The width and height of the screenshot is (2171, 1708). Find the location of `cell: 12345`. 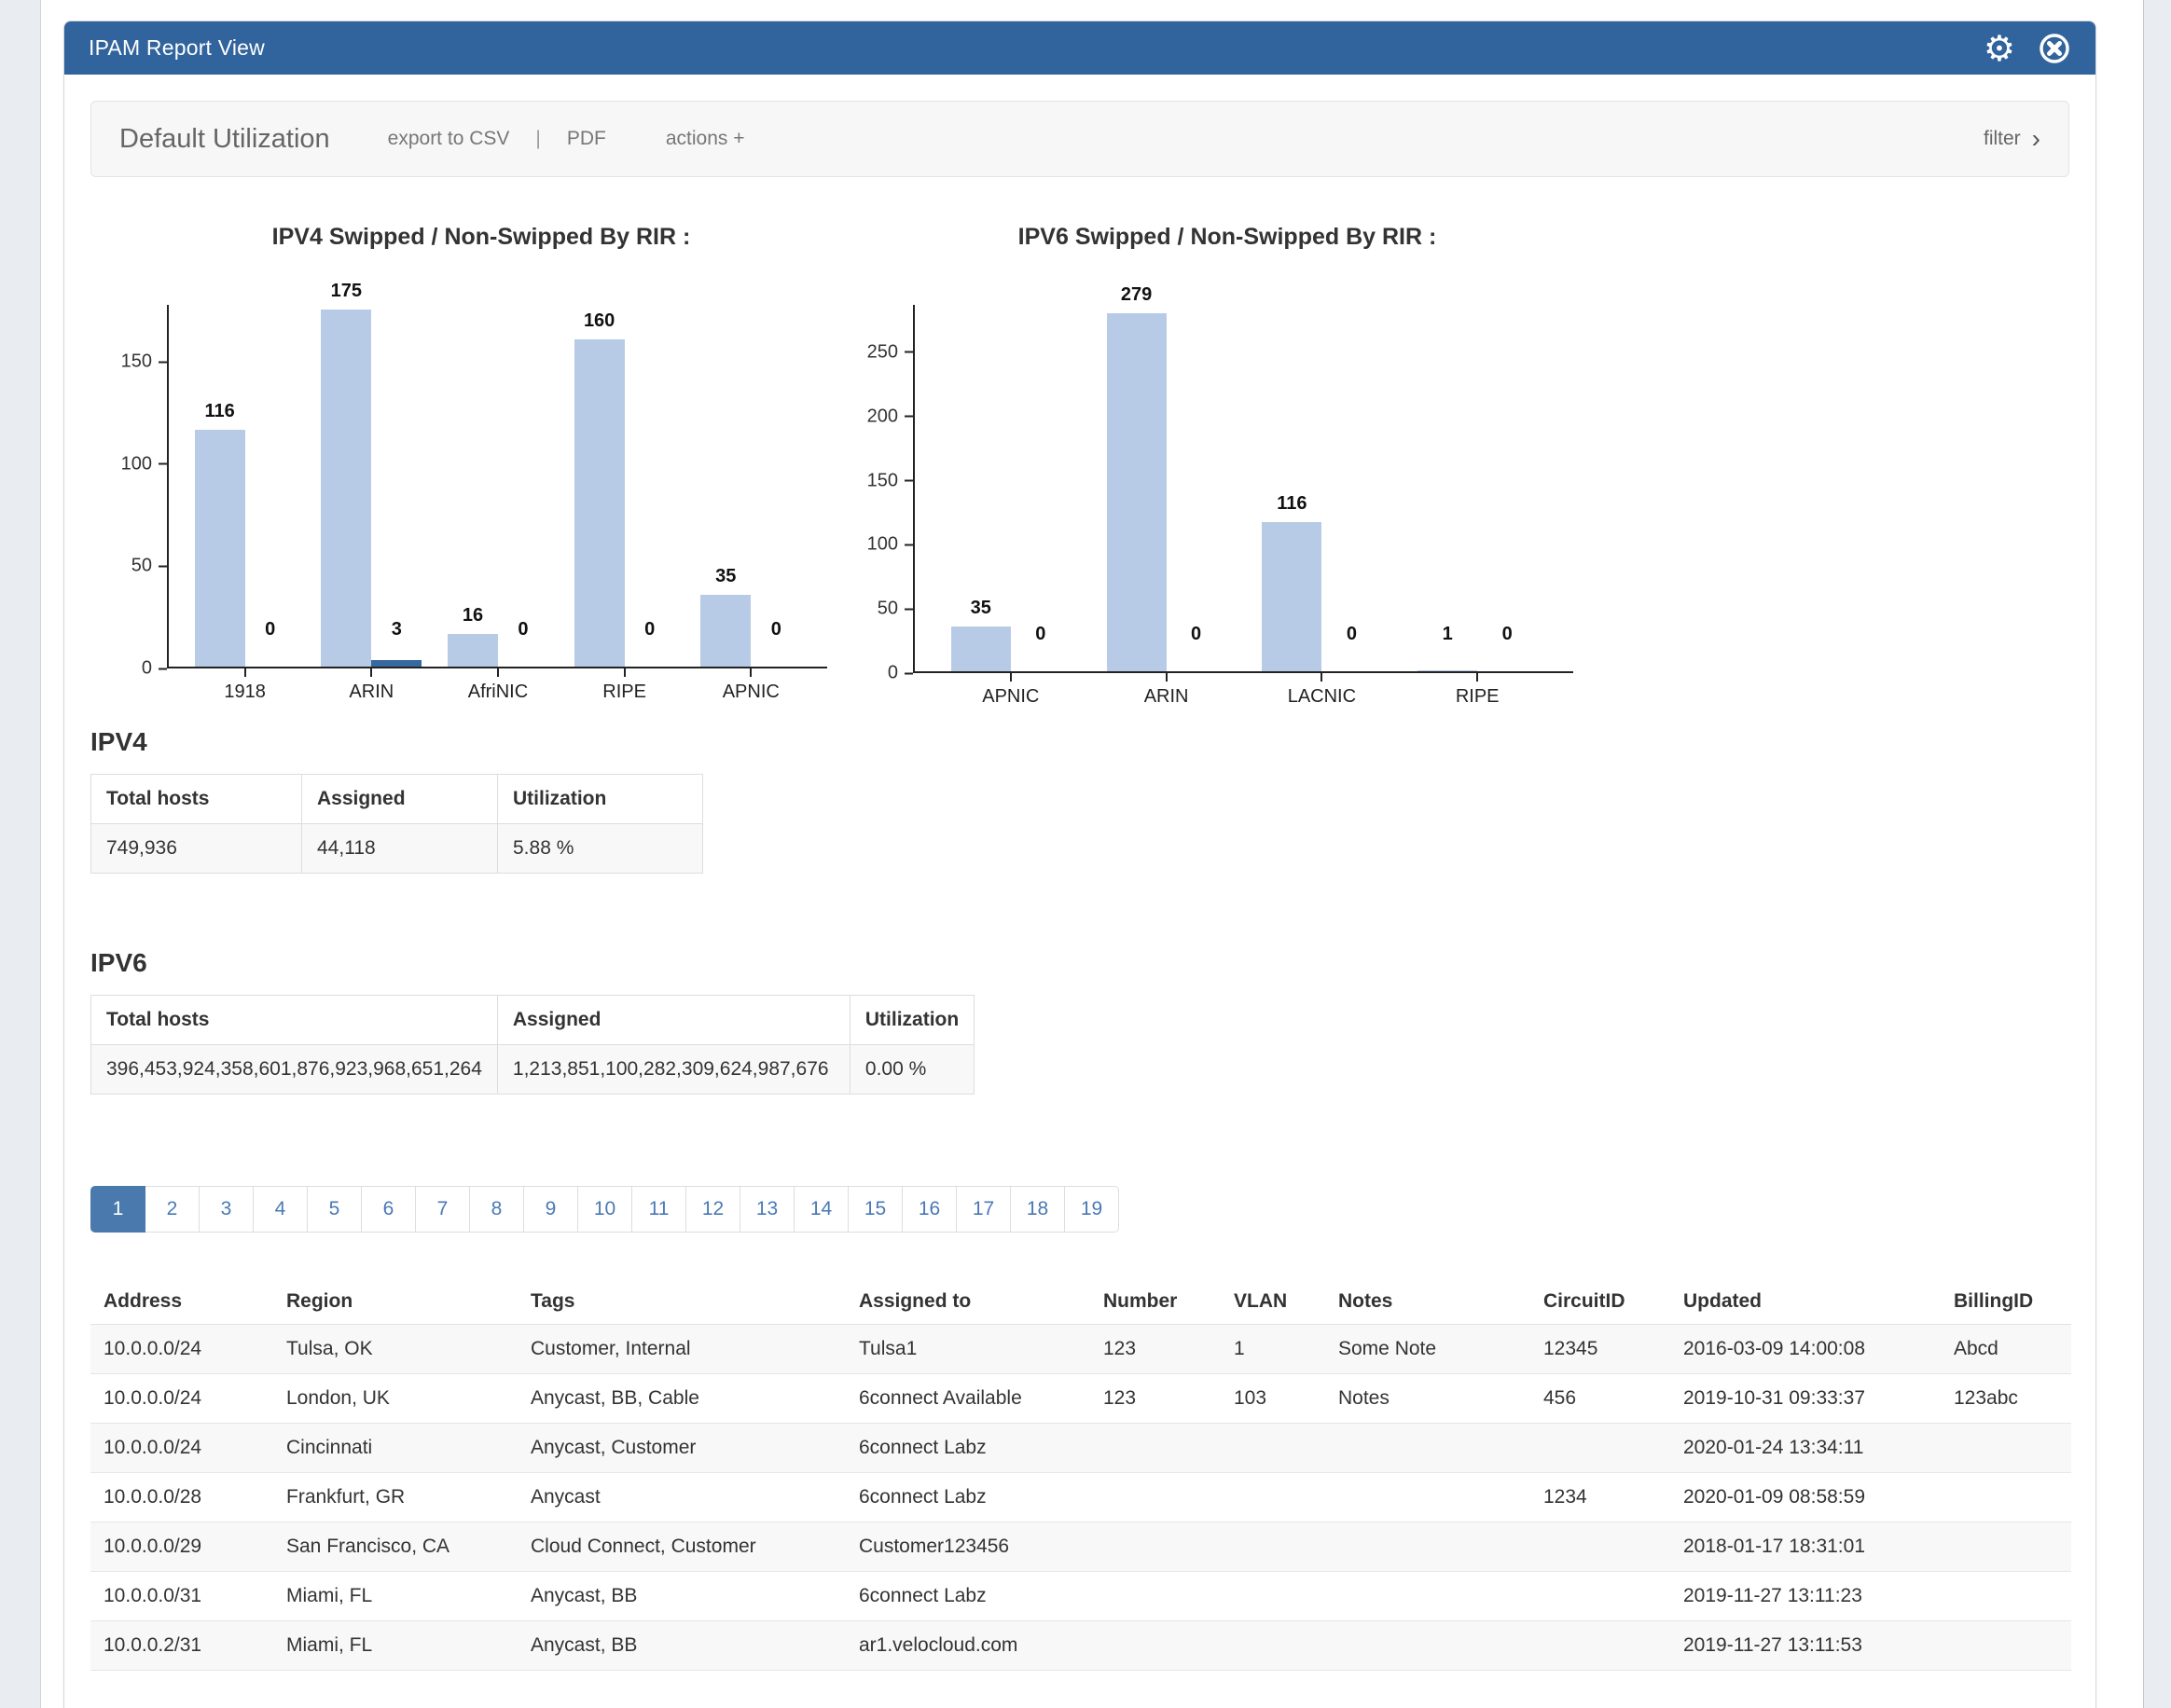

cell: 12345 is located at coordinates (1600, 1349).